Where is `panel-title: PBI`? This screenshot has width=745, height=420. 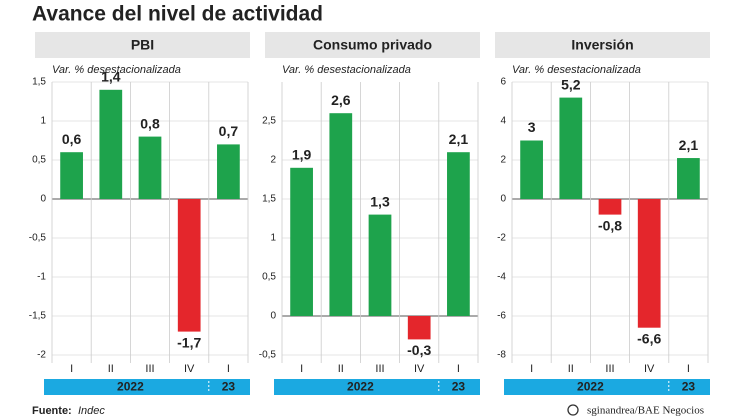 panel-title: PBI is located at coordinates (142, 45).